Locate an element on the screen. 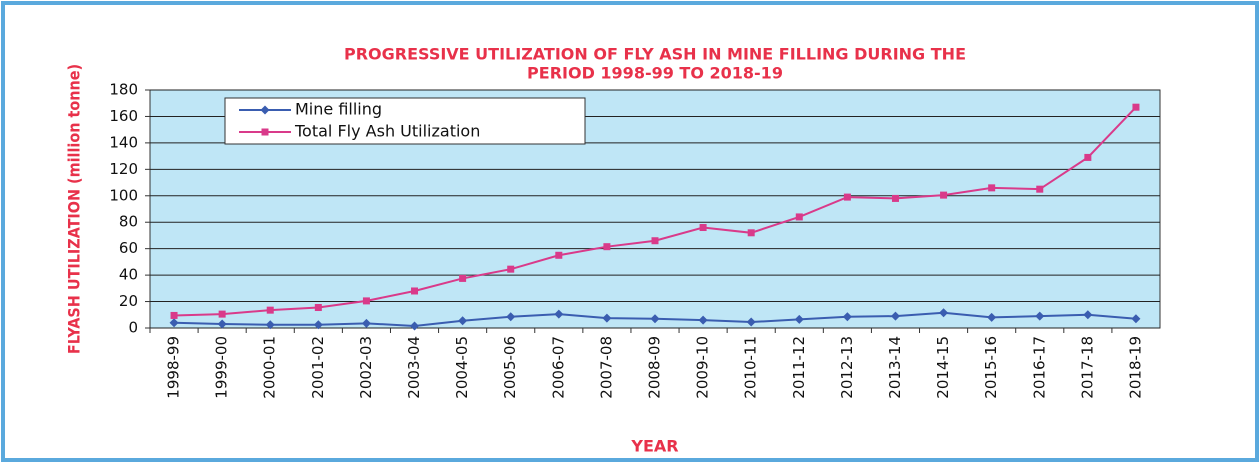 Image resolution: width=1260 pixels, height=463 pixels. x-tick-label: 2008-09 is located at coordinates (655, 367).